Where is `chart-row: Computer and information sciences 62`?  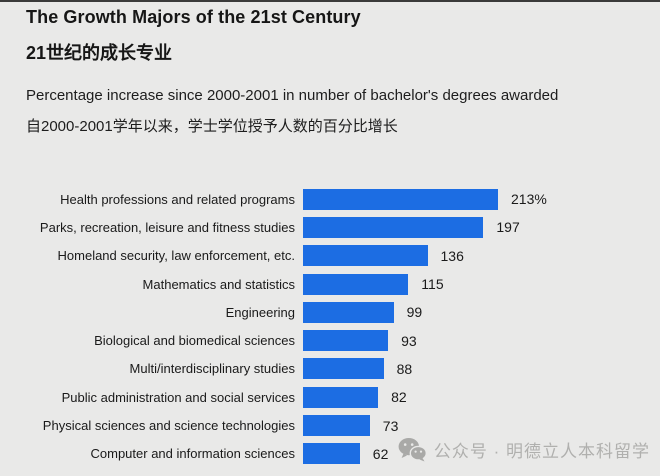 chart-row: Computer and information sciences 62 is located at coordinates (330, 454).